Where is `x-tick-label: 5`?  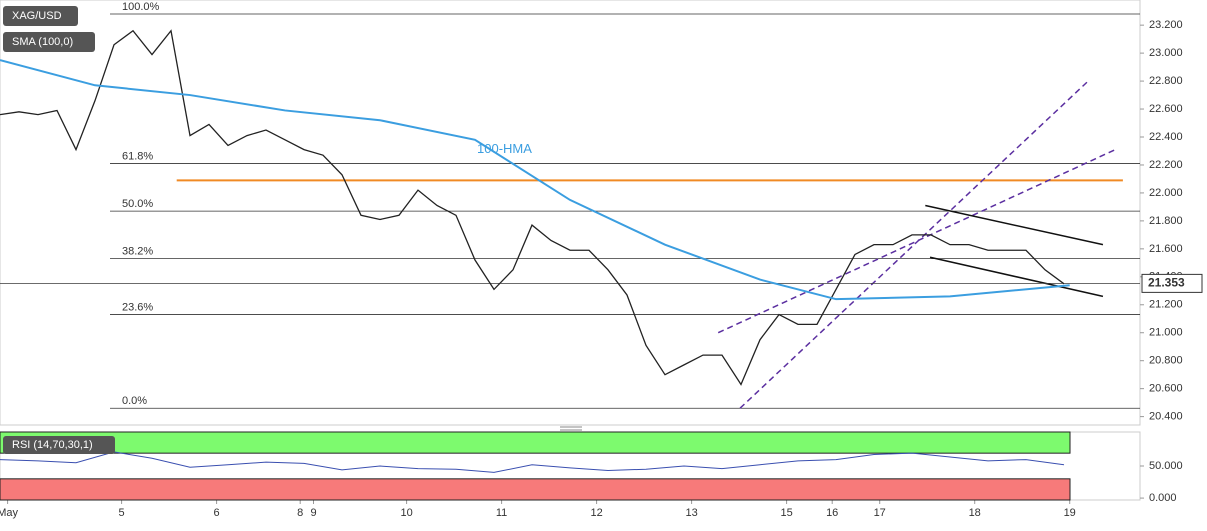 x-tick-label: 5 is located at coordinates (122, 513).